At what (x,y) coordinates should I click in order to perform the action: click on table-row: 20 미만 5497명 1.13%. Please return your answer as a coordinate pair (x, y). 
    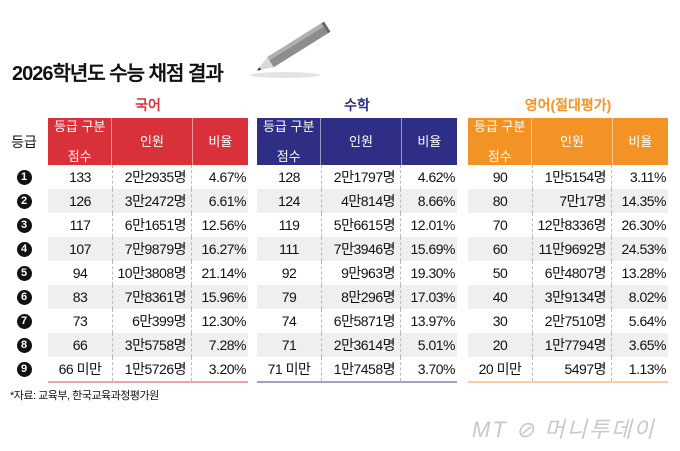
    Looking at the image, I should click on (568, 369).